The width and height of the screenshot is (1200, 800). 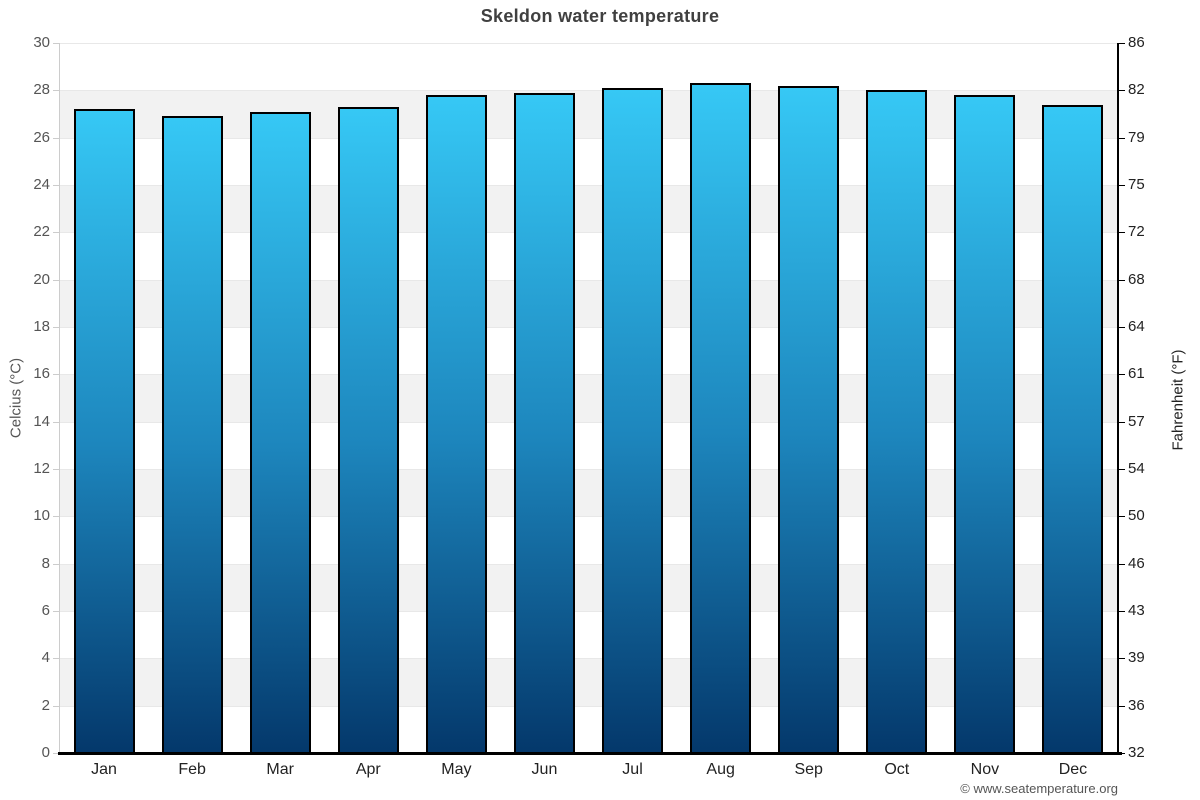 I want to click on y-tick-label-fahrenheit: 54, so click(x=1136, y=468).